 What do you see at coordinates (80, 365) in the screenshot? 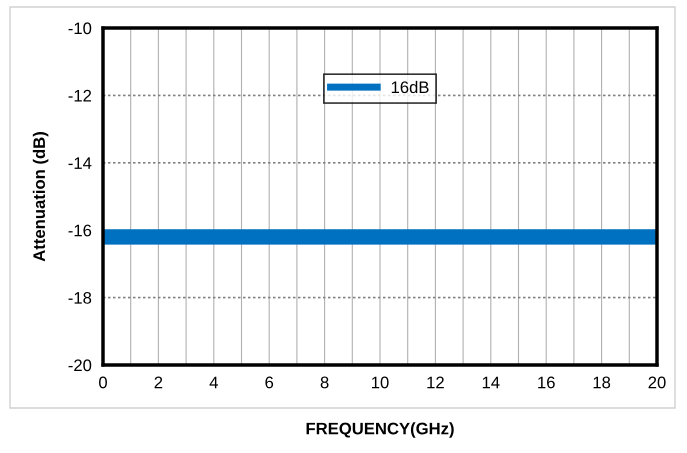
I see `y-tick-label: -20` at bounding box center [80, 365].